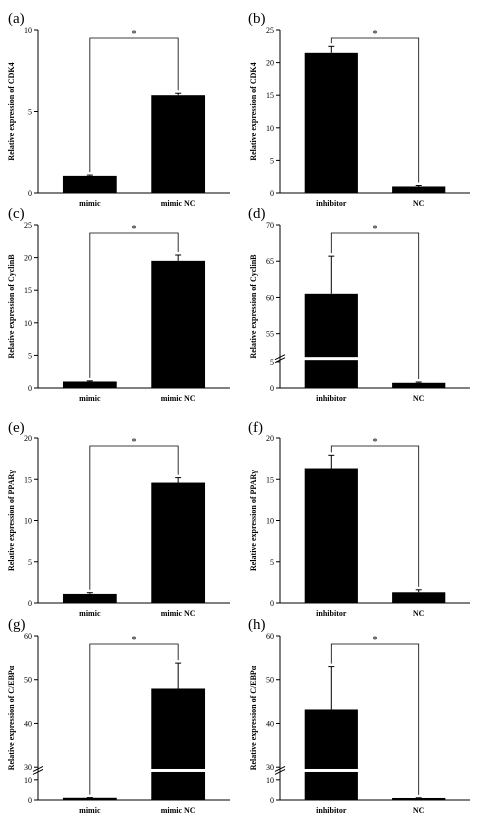 This screenshot has height=821, width=500. I want to click on y-tick-label: 55, so click(270, 334).